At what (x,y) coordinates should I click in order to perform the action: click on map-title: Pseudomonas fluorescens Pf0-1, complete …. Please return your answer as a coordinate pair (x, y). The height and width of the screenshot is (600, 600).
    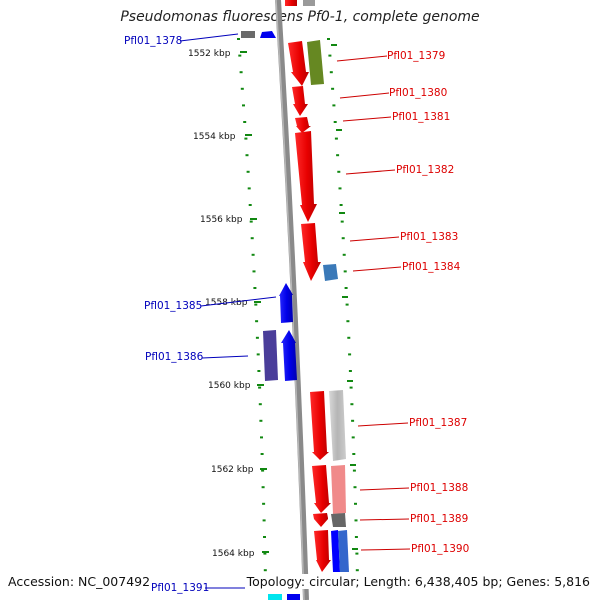
    Looking at the image, I should click on (300, 17).